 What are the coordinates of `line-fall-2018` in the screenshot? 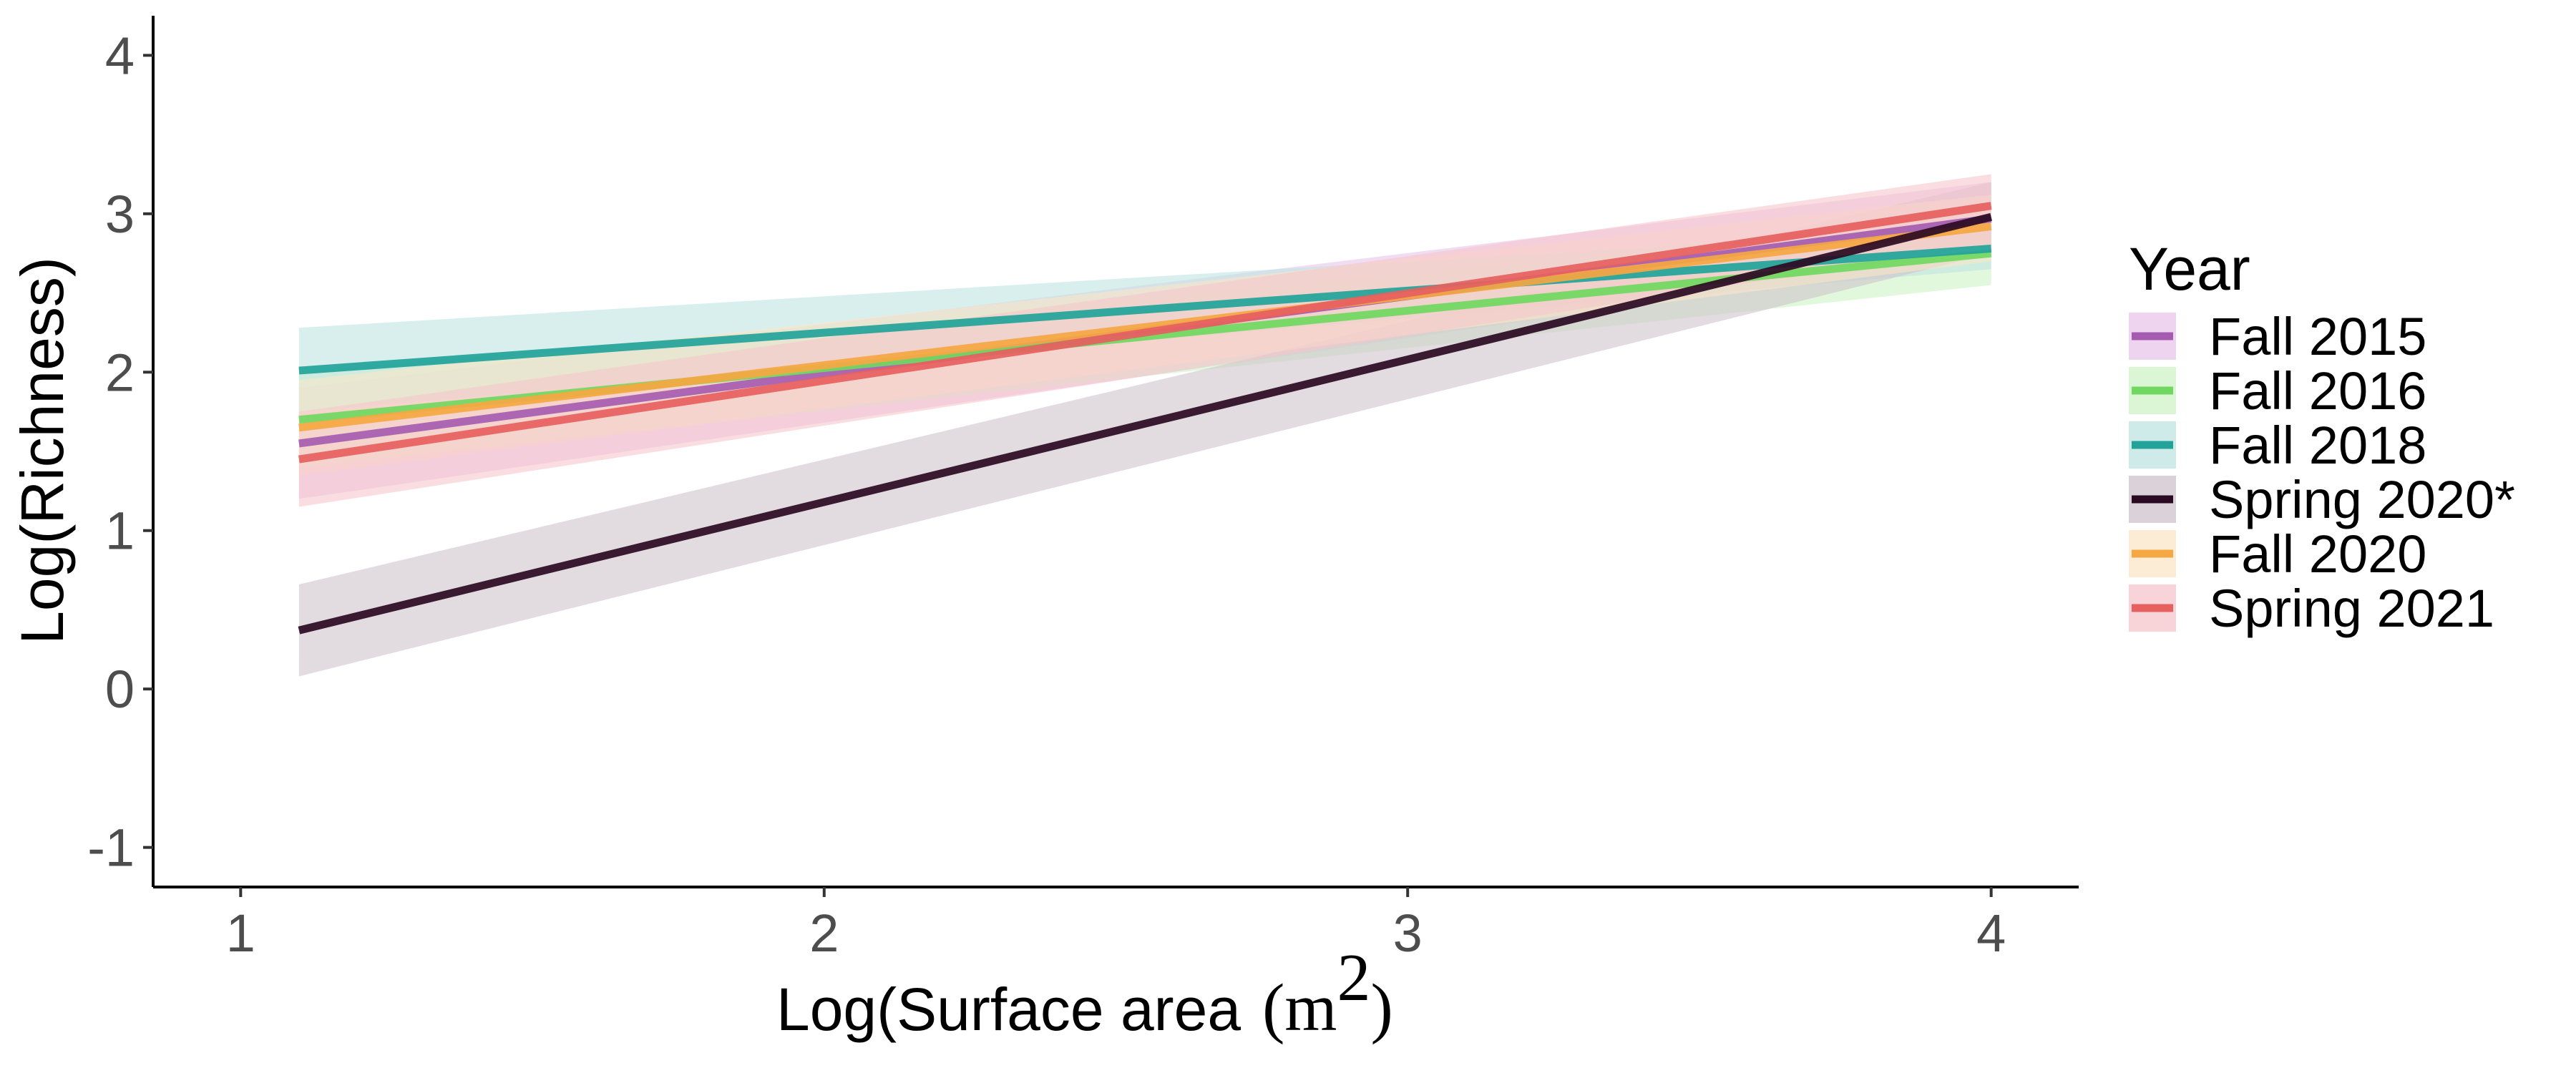 It's located at (1145, 310).